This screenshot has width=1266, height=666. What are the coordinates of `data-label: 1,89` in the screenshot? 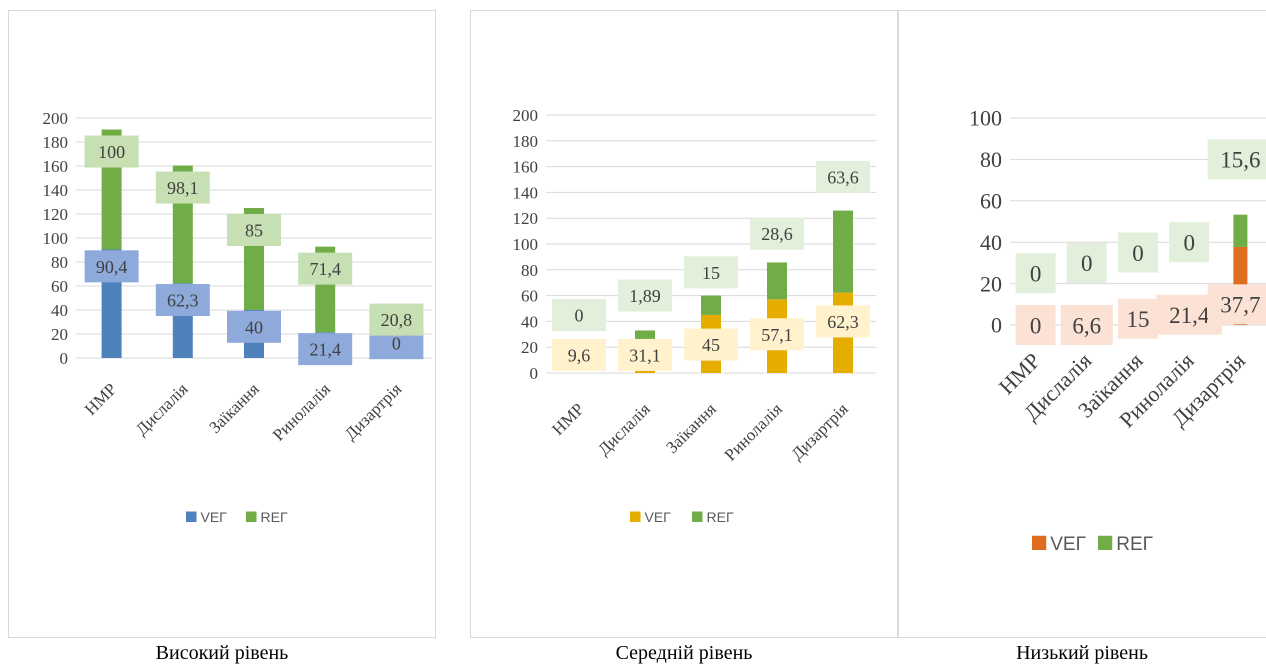 It's located at (645, 296).